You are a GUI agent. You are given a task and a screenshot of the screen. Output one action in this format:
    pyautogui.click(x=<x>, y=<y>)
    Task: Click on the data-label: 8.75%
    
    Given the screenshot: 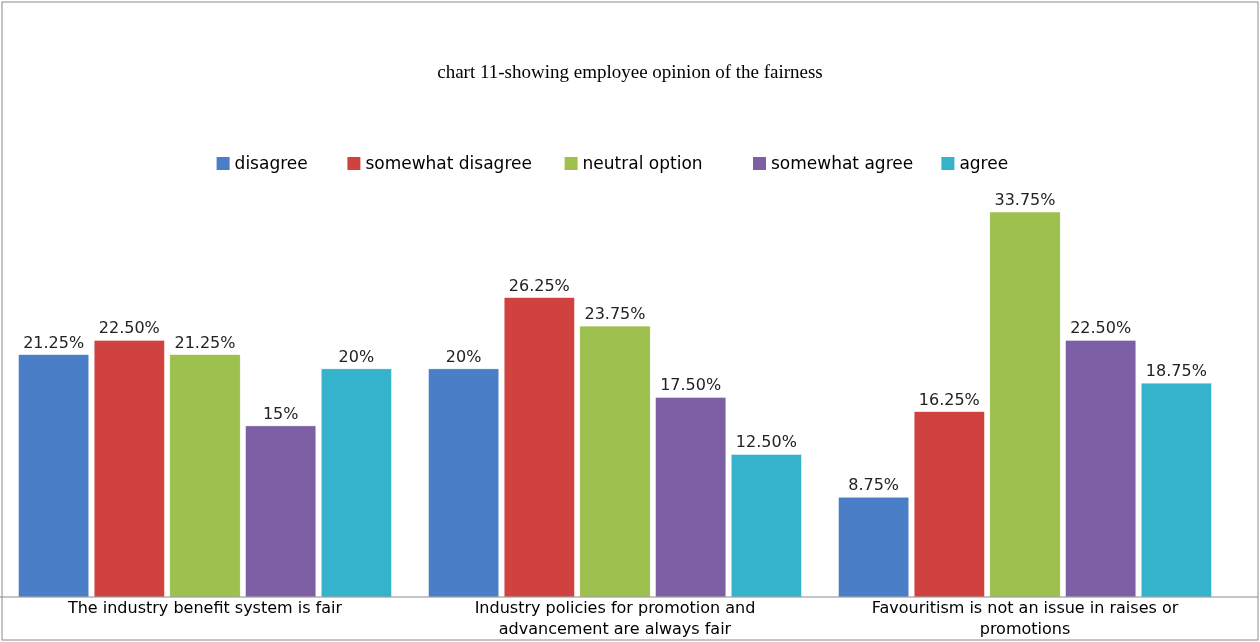 What is the action you would take?
    pyautogui.click(x=874, y=485)
    